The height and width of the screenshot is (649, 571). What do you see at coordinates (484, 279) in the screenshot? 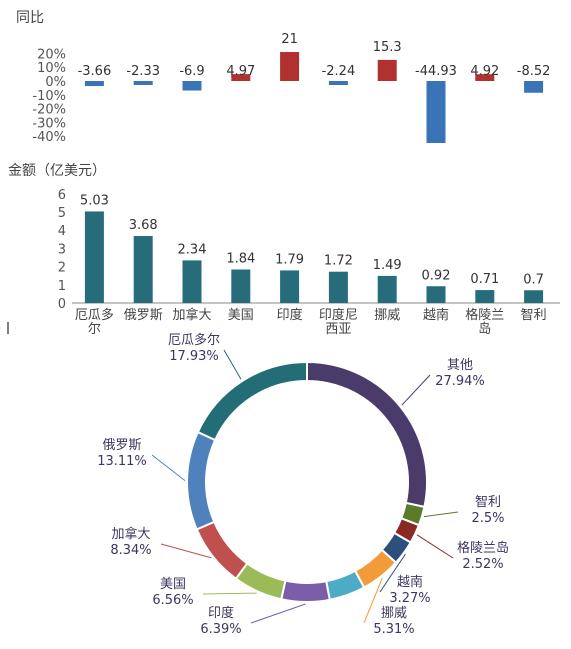
I see `amount-value-label: 0.71` at bounding box center [484, 279].